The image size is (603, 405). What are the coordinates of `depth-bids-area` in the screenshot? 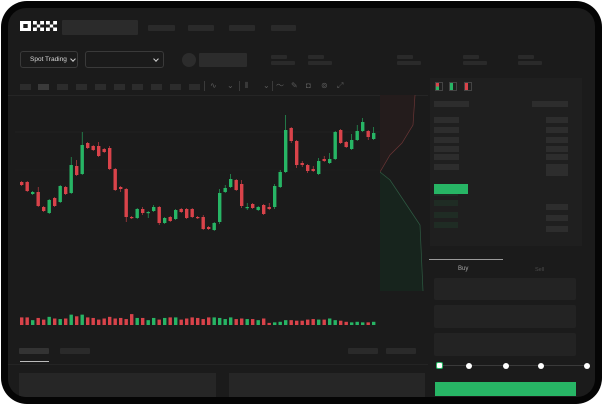 It's located at (401, 231).